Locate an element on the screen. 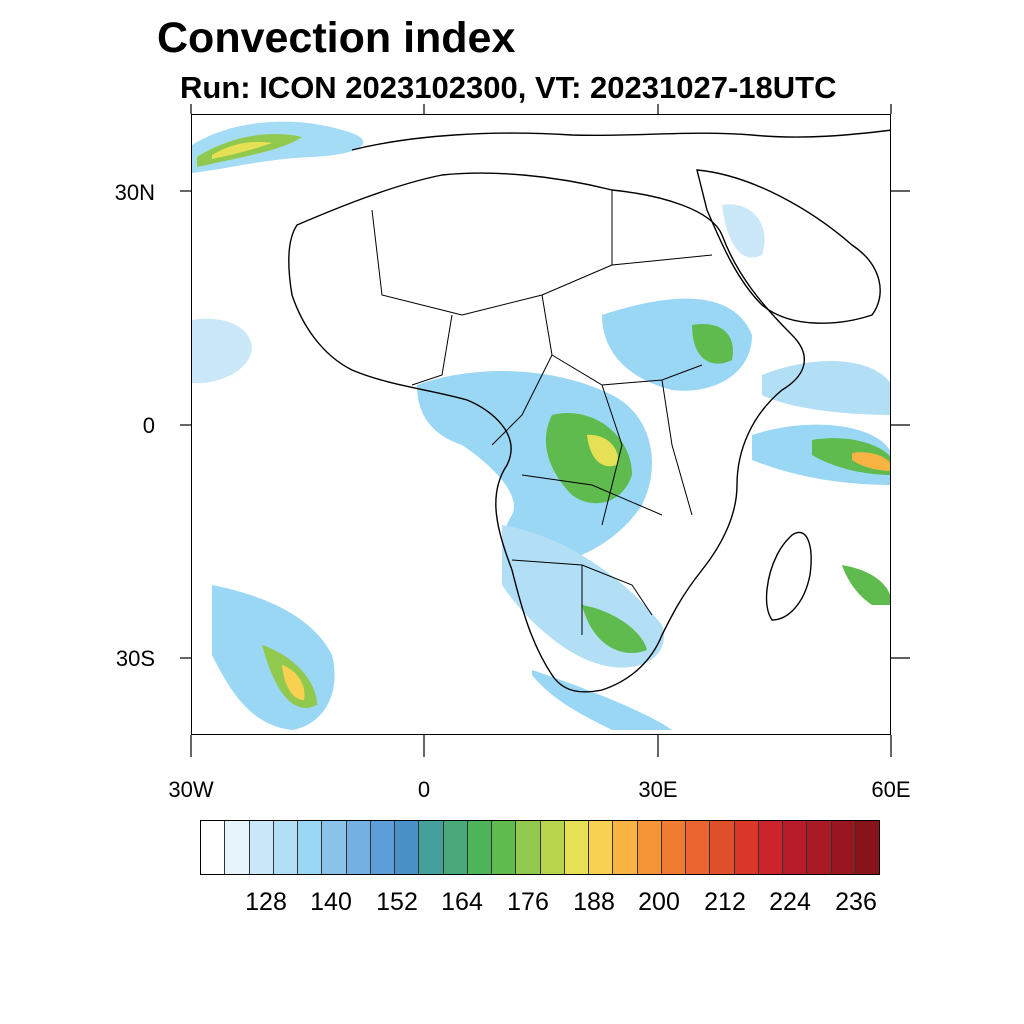  y-tick-label: 30S is located at coordinates (135, 658).